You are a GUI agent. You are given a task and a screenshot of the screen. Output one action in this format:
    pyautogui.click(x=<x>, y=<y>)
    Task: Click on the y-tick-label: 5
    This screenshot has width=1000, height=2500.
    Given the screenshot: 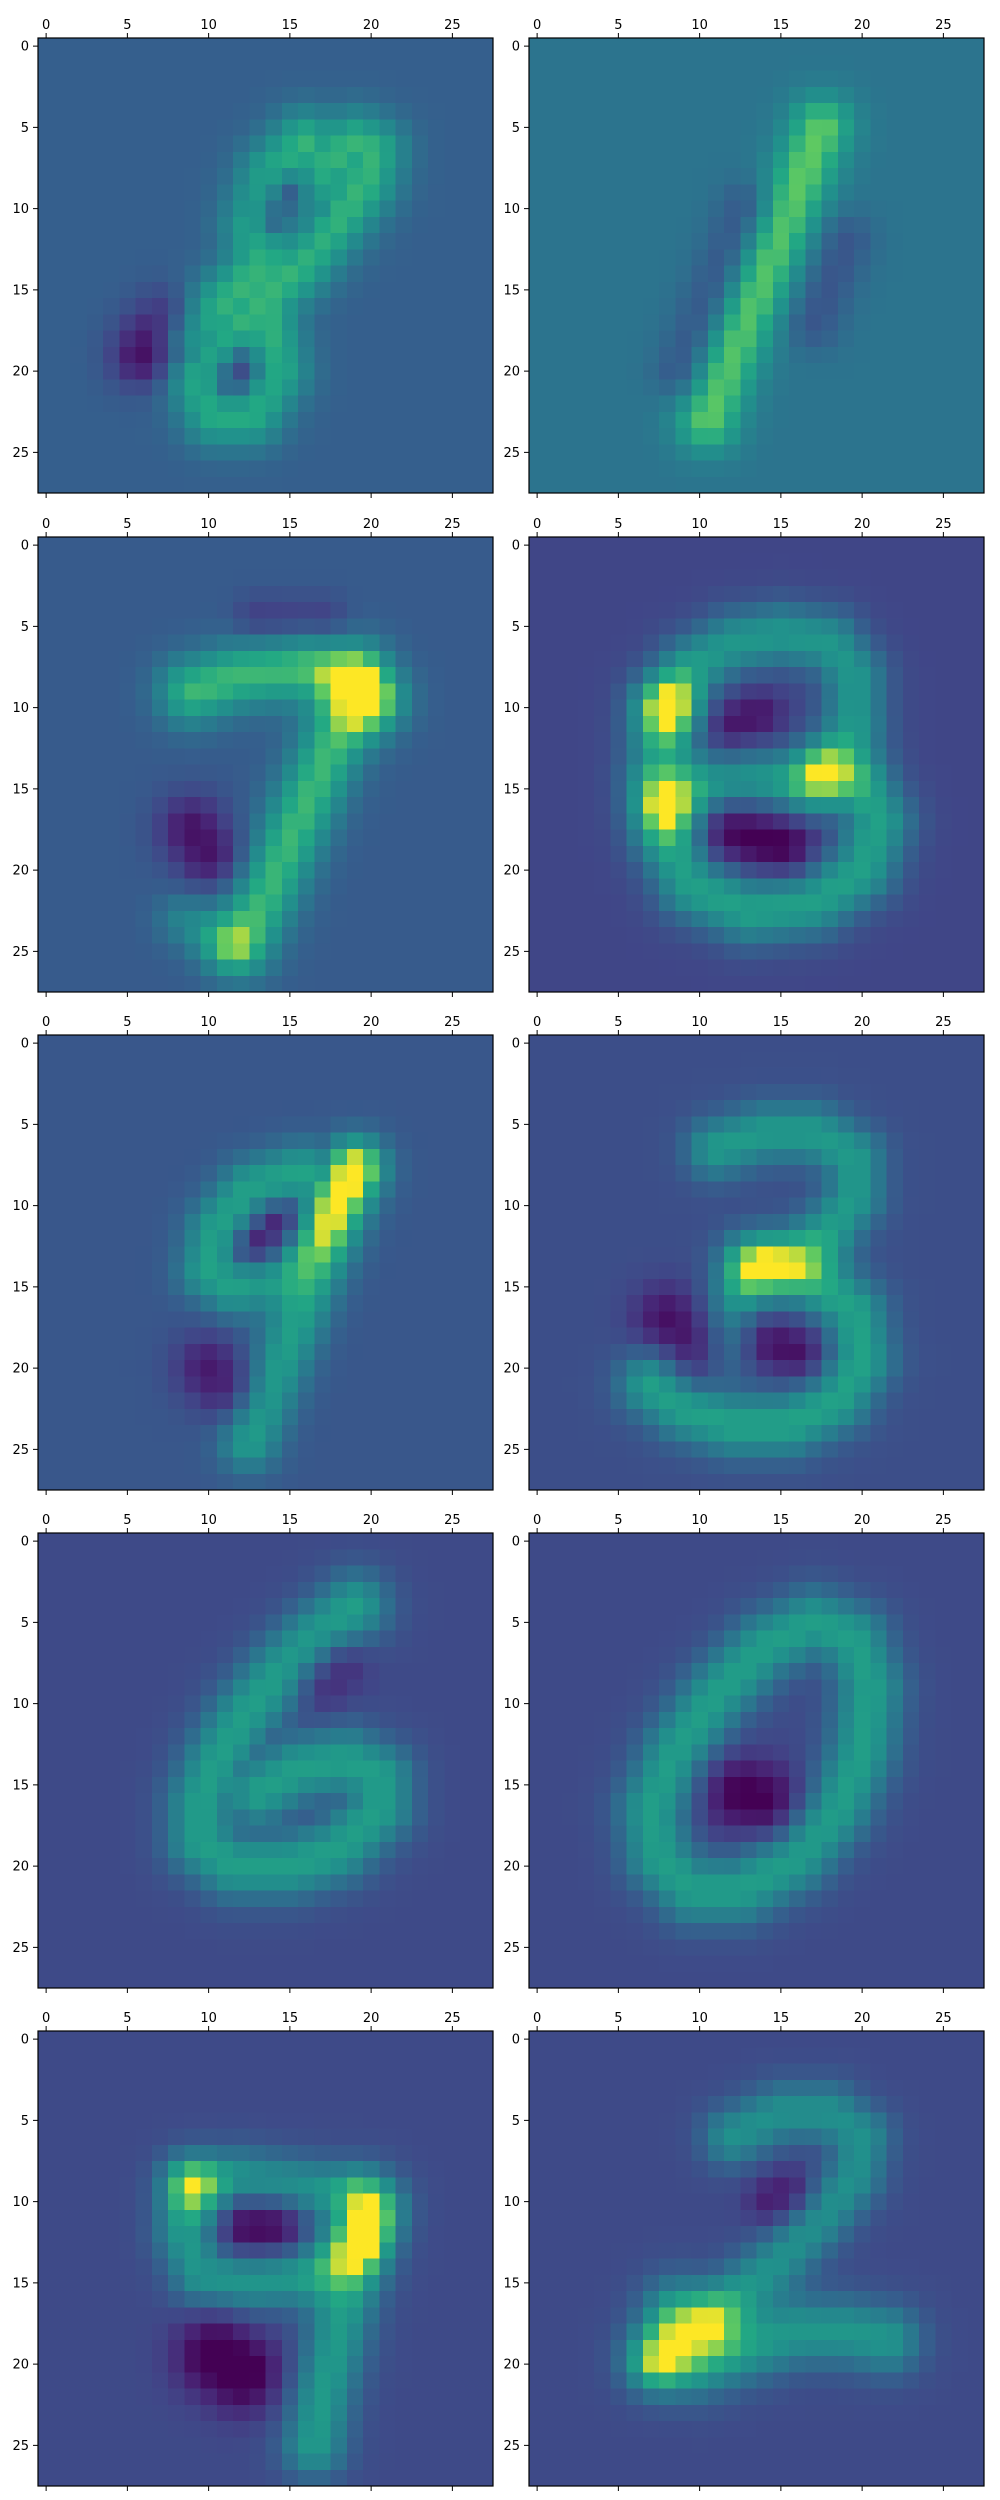 What is the action you would take?
    pyautogui.click(x=25, y=627)
    